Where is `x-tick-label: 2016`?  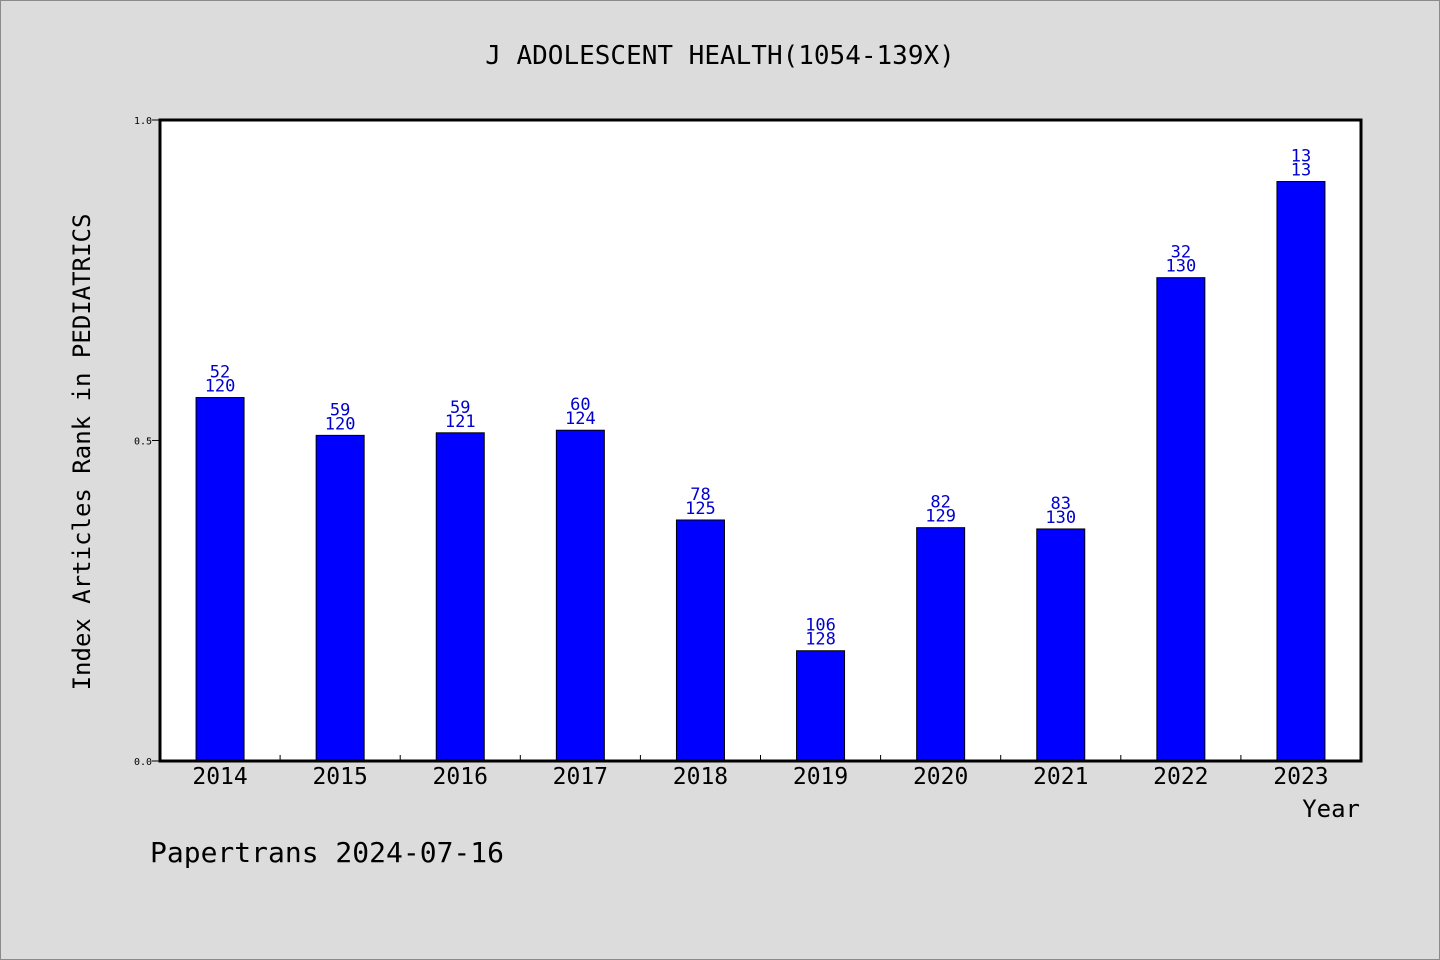 x-tick-label: 2016 is located at coordinates (460, 777).